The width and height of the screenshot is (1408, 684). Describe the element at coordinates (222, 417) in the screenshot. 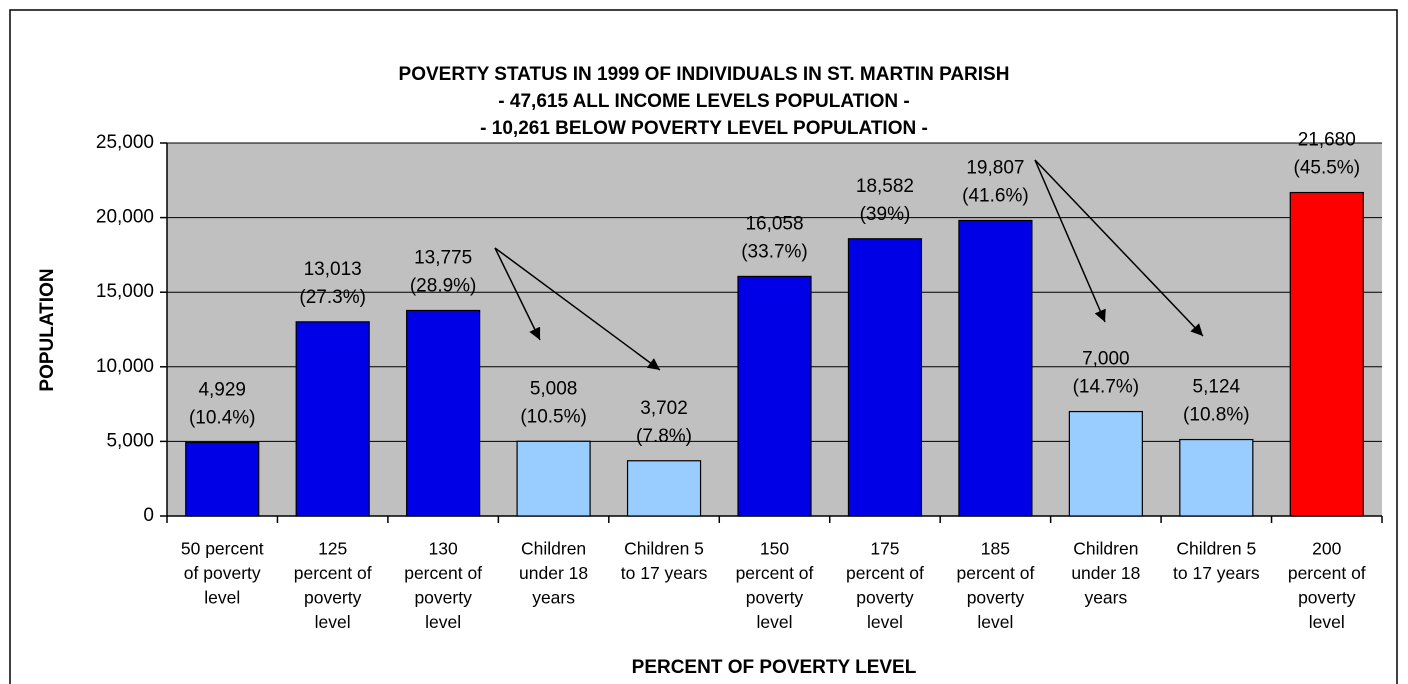

I see `share-label: (10.4%)` at that location.